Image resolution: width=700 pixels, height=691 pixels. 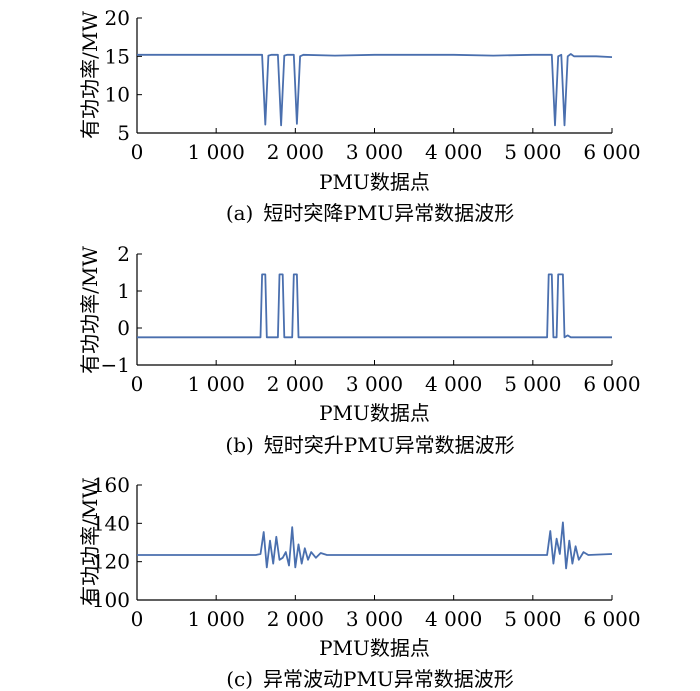 What do you see at coordinates (389, 445) in the screenshot?
I see `panel-caption-text: 短时突升PMU异常数据波形` at bounding box center [389, 445].